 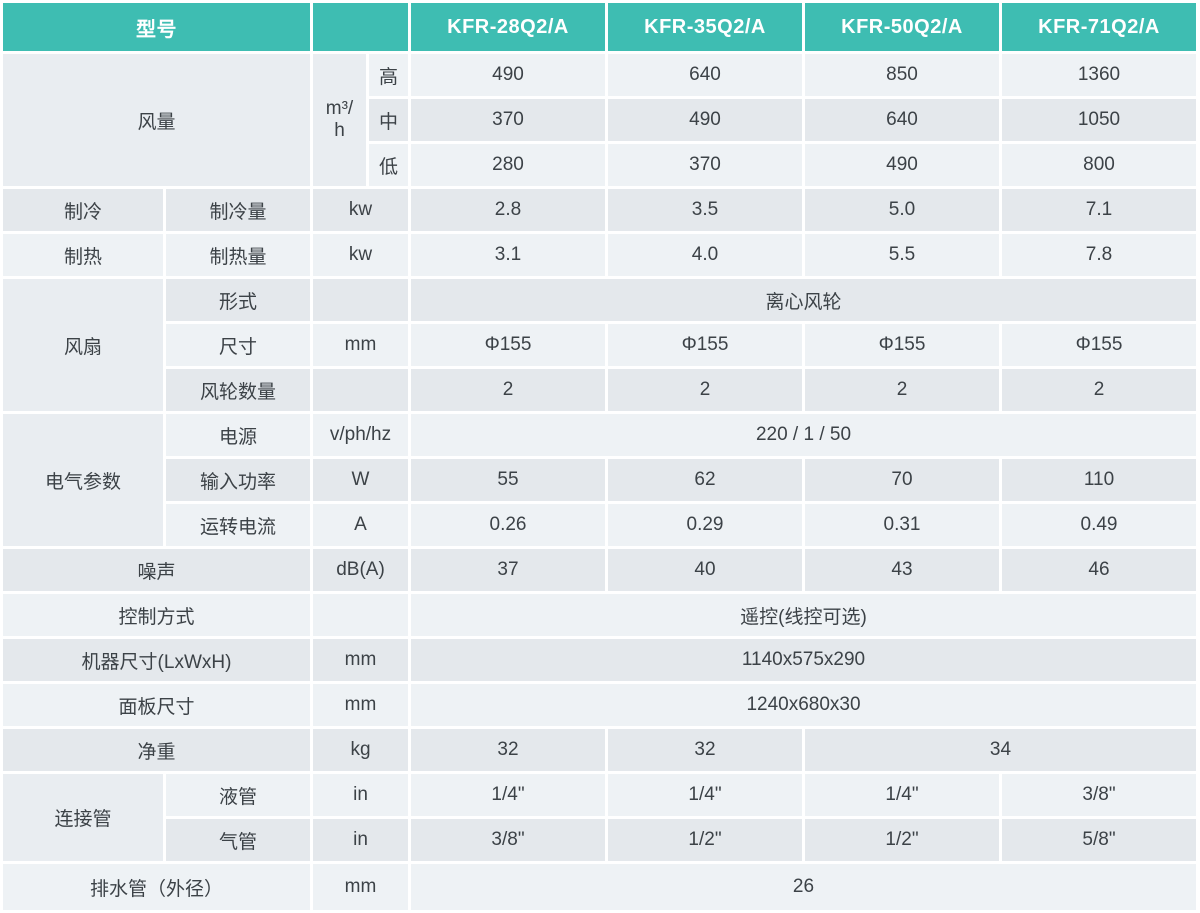 What do you see at coordinates (902, 27) in the screenshot?
I see `model-name-kfr-50q2a: KFR-50Q2/A` at bounding box center [902, 27].